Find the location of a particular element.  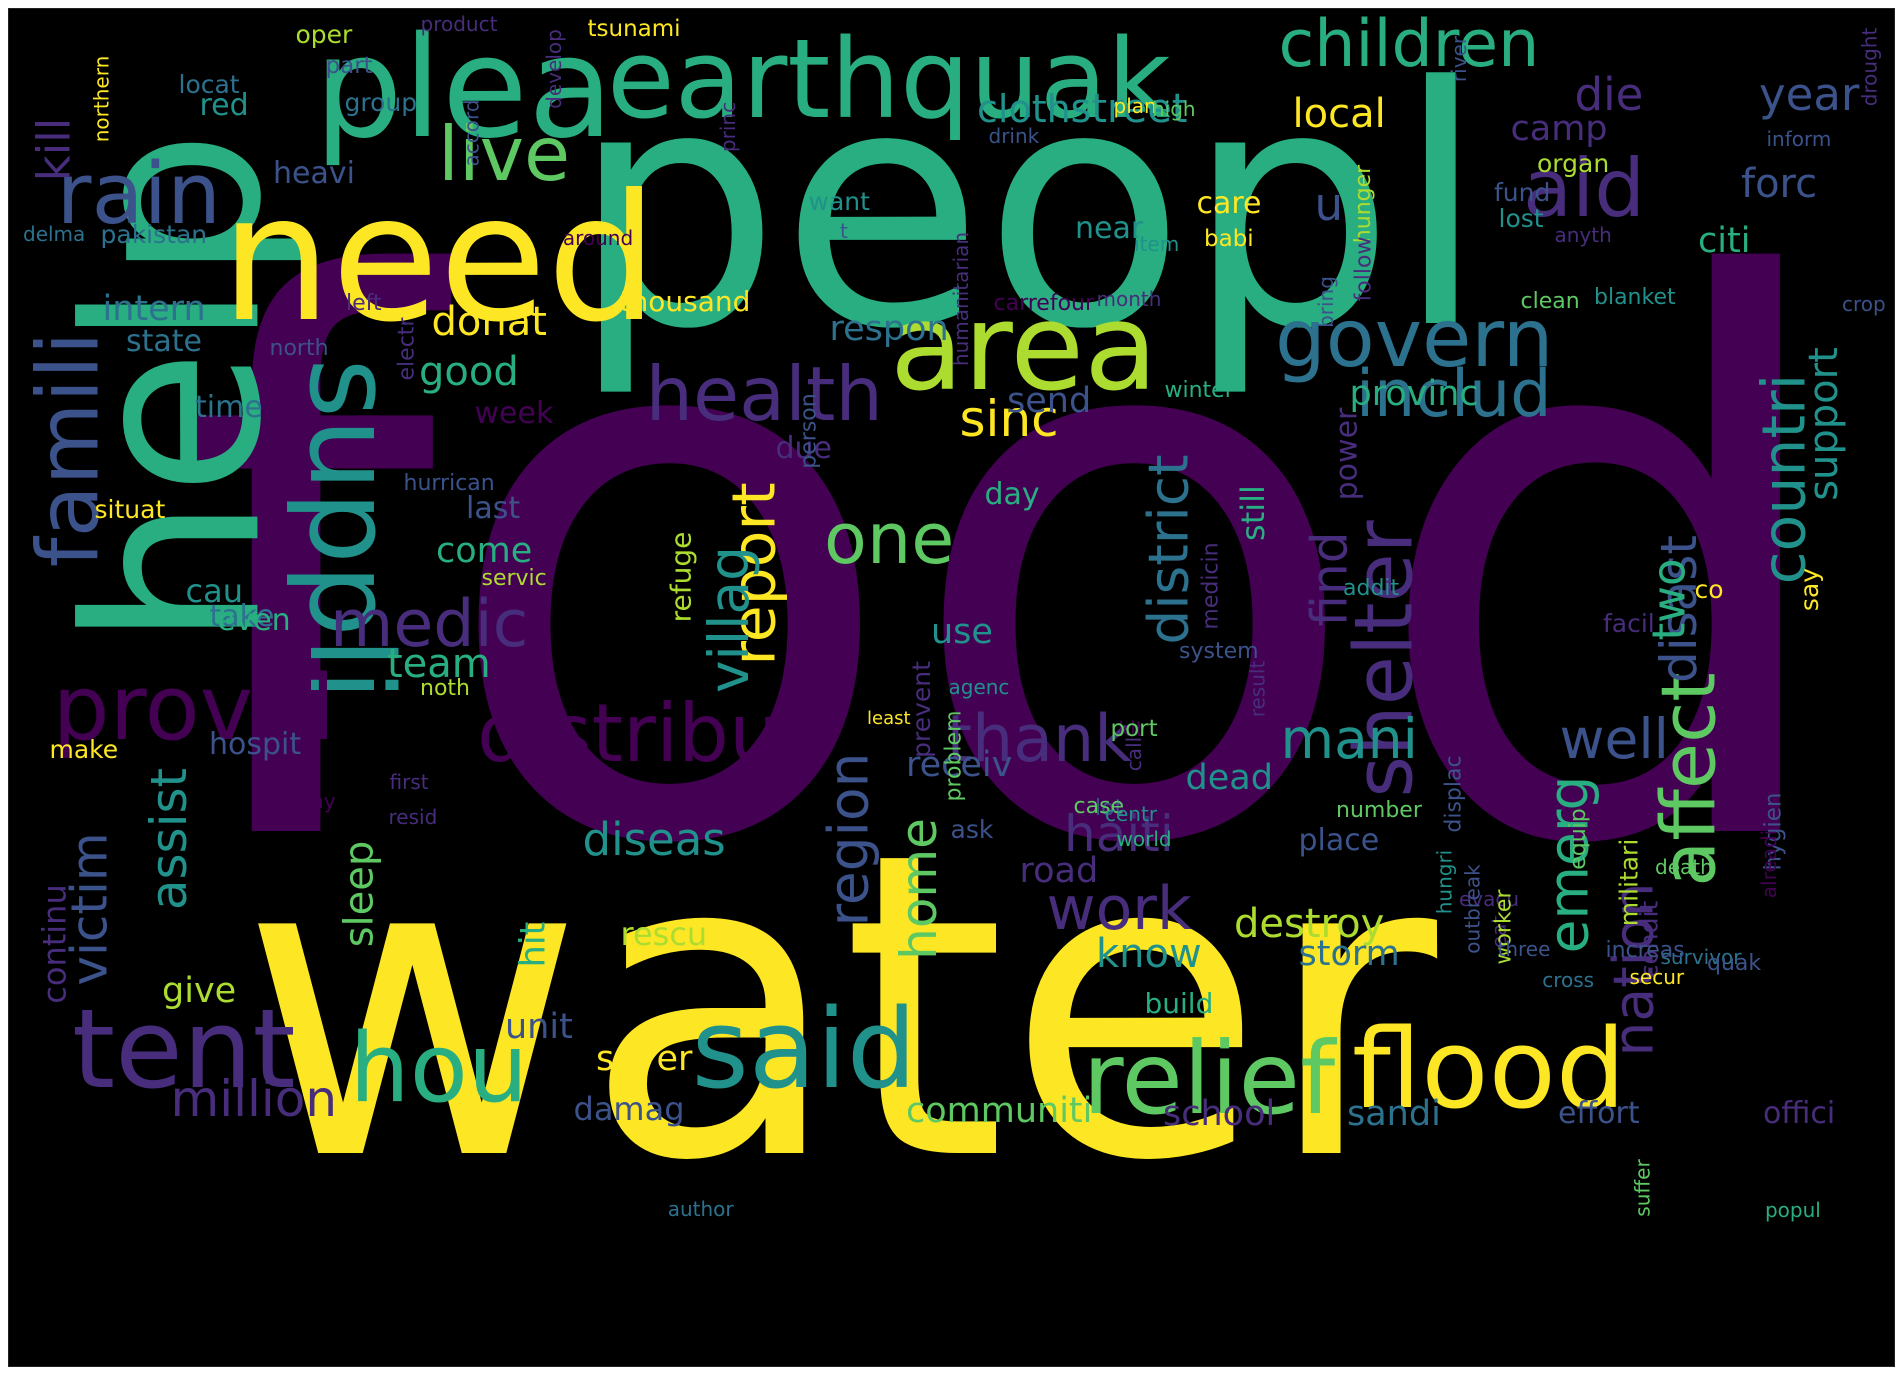

word-week: week is located at coordinates (514, 414).